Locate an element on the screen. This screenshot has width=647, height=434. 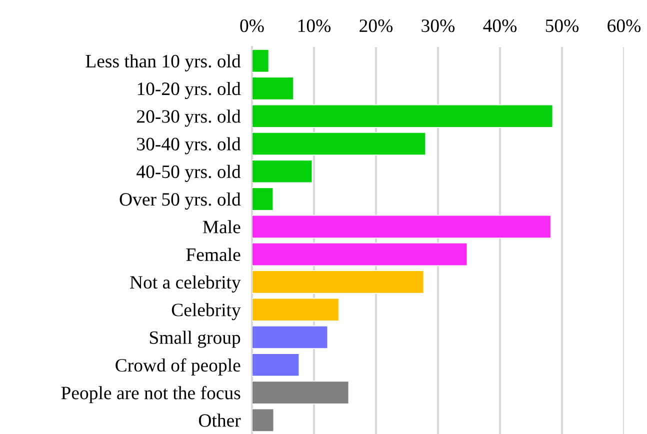
y-tick-label: 40-50 yrs. old is located at coordinates (188, 173).